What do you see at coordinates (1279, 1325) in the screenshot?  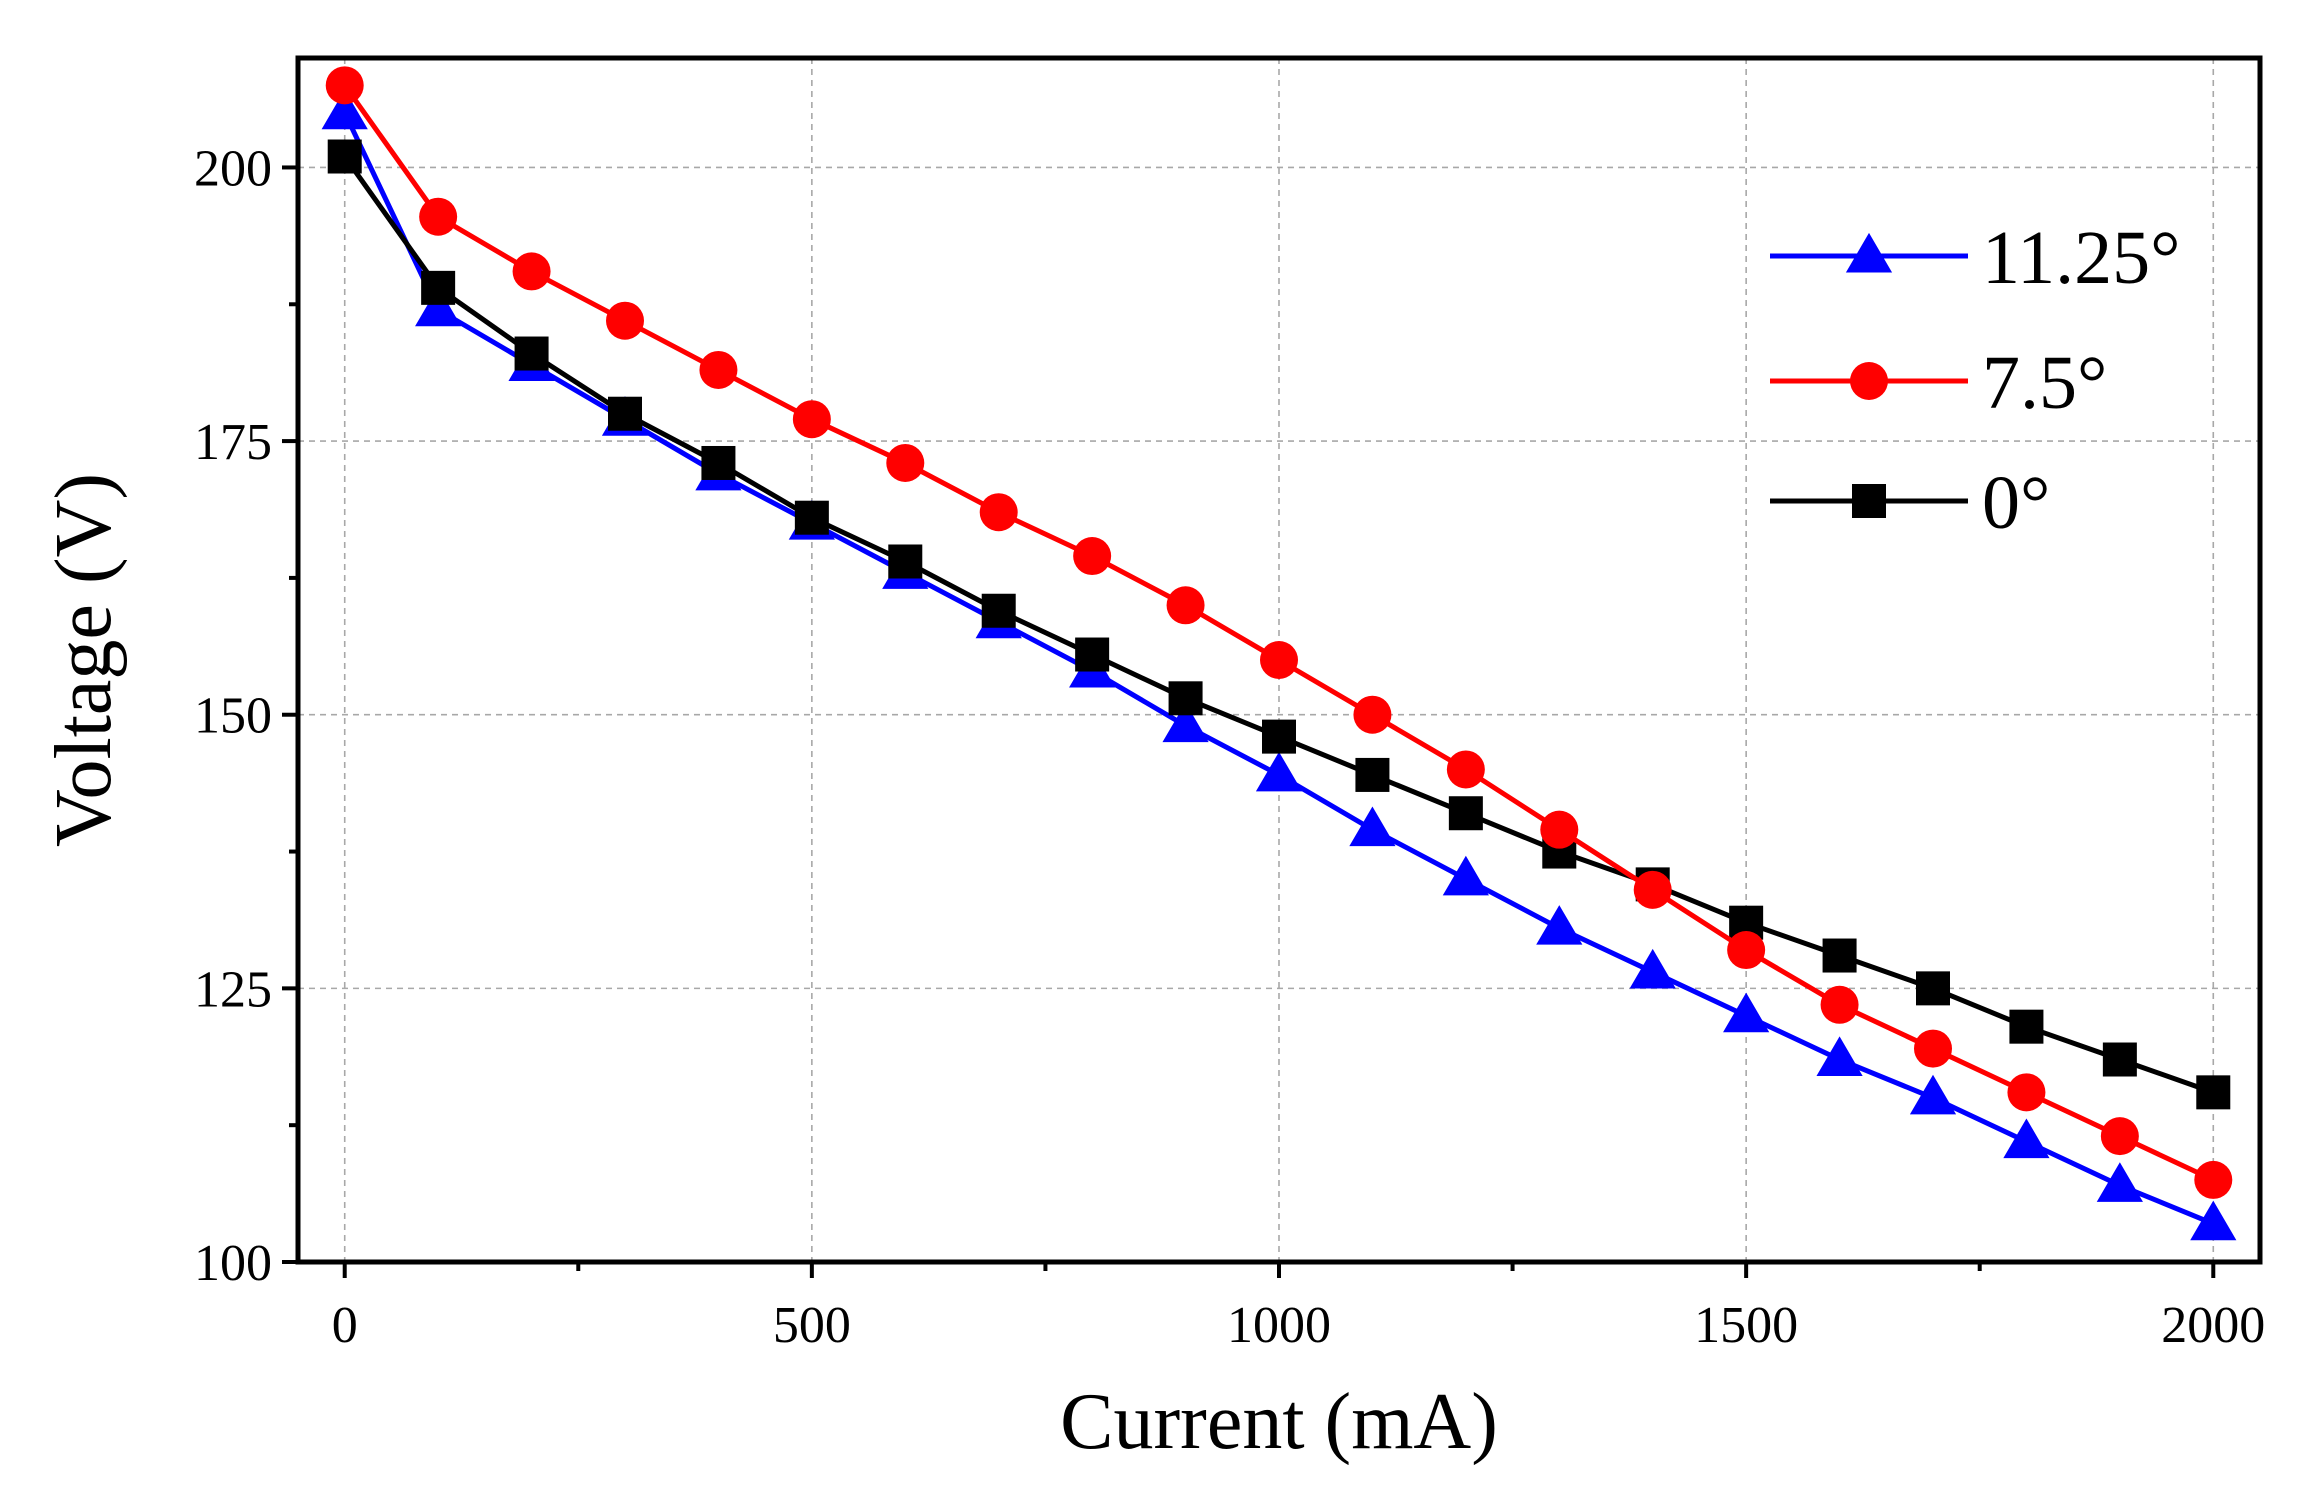 I see `x-tick-label: 1000` at bounding box center [1279, 1325].